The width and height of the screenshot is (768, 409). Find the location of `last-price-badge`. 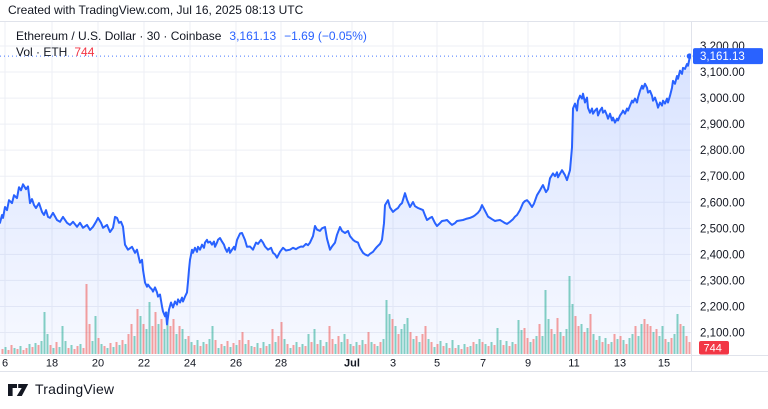

last-price-badge is located at coordinates (728, 56).